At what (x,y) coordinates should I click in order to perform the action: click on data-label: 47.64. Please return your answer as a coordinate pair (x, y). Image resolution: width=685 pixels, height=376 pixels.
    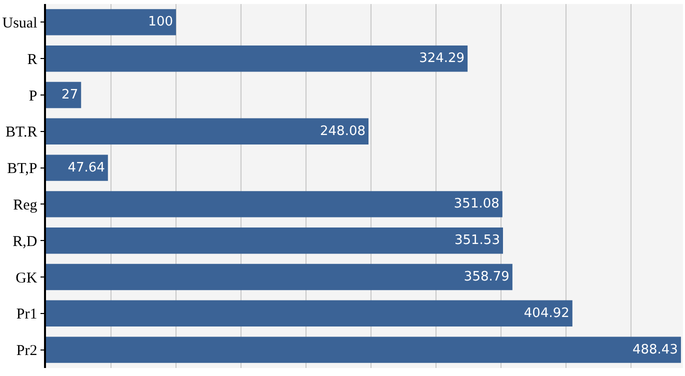
    Looking at the image, I should click on (86, 168).